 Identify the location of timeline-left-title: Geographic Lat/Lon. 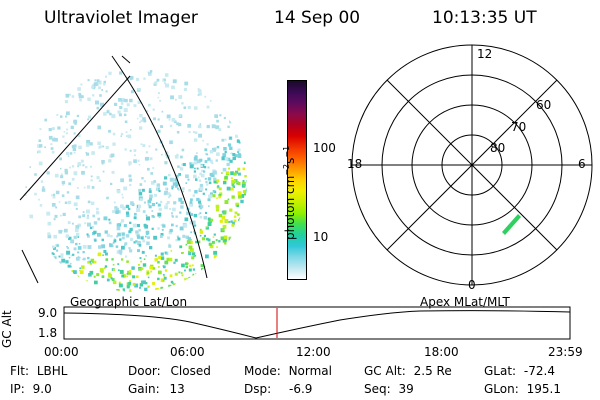
(129, 302).